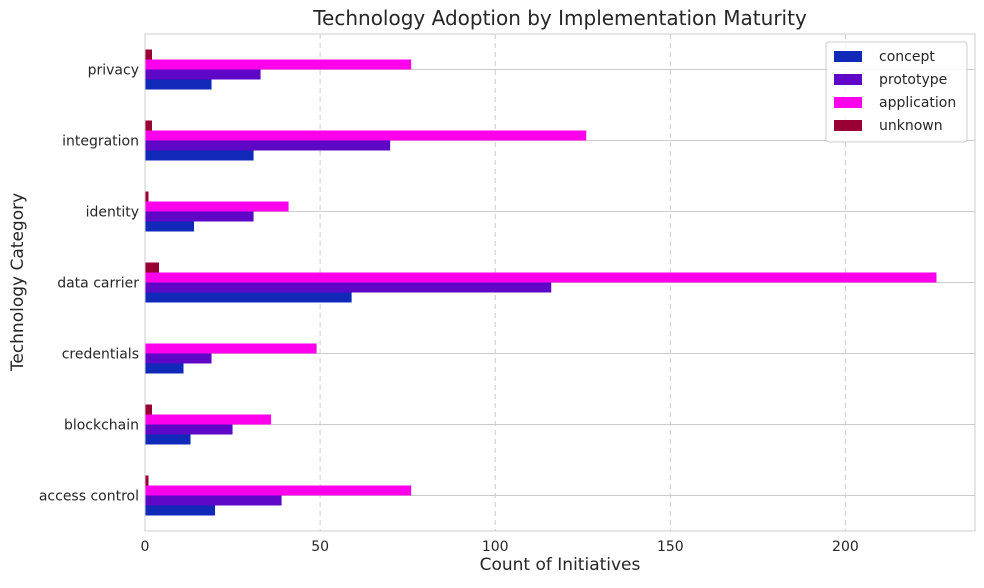 The height and width of the screenshot is (588, 984). What do you see at coordinates (100, 142) in the screenshot?
I see `y-tick-label: integration` at bounding box center [100, 142].